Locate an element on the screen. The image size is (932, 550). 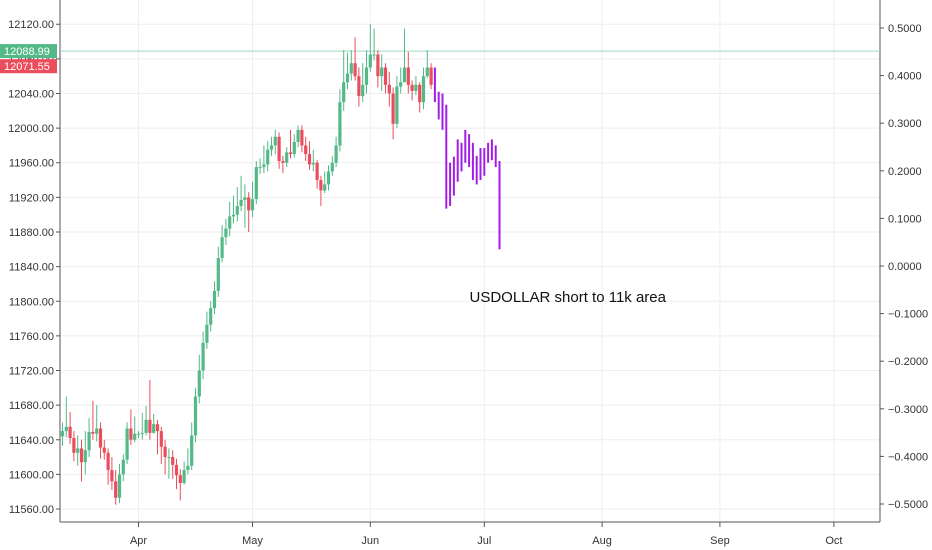
left-tick-label: 11640.00 is located at coordinates (31, 441).